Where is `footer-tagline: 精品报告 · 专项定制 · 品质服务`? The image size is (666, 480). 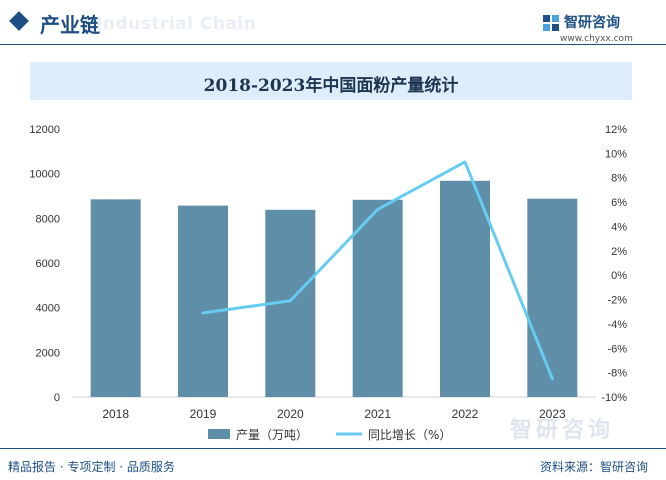
footer-tagline: 精品报告 · 专项定制 · 品质服务 is located at coordinates (91, 467).